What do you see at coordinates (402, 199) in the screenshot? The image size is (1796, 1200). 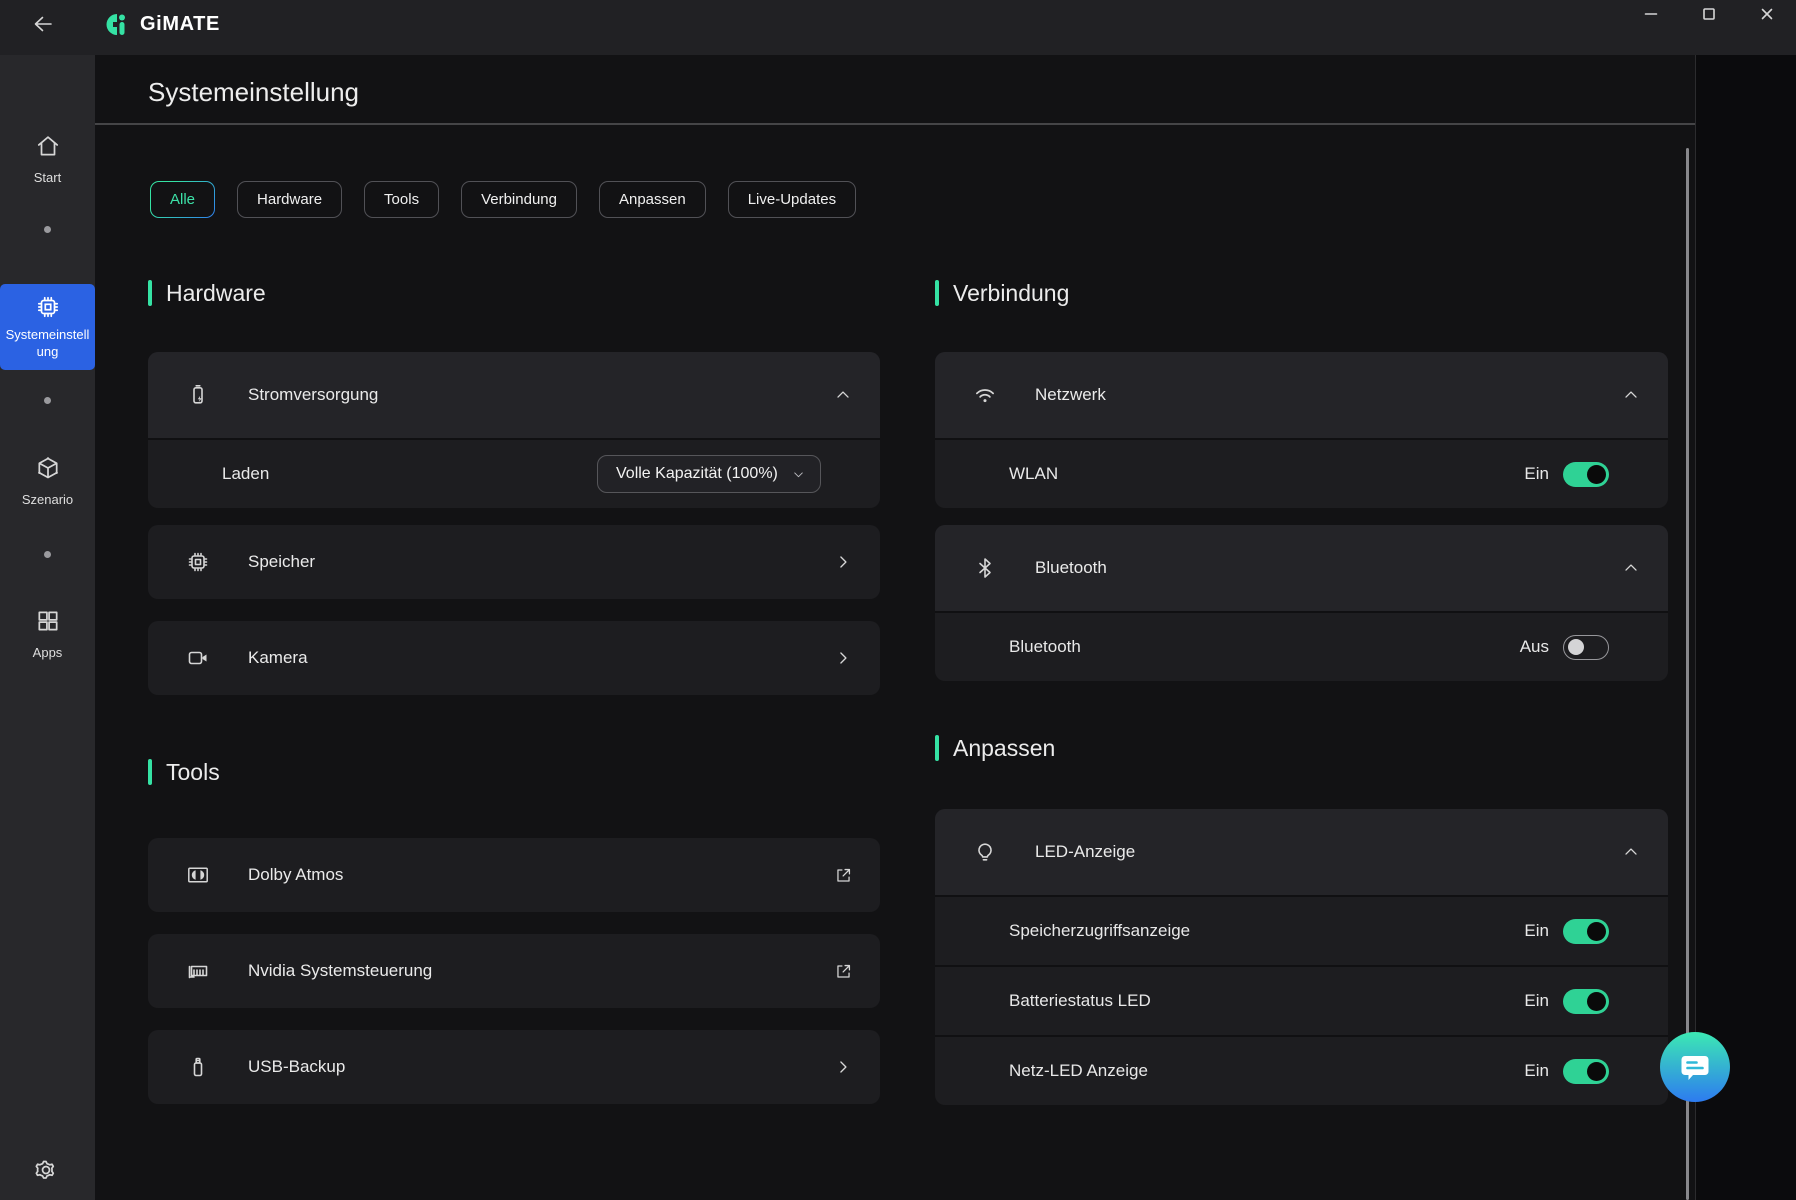 I see `filter-chip-tools: Tools` at bounding box center [402, 199].